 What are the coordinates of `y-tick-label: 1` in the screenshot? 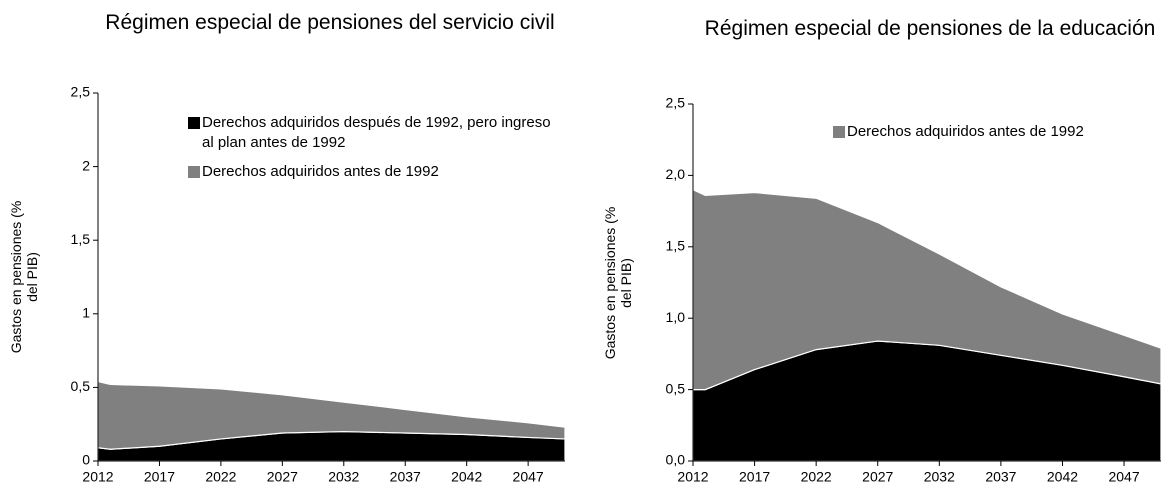 It's located at (86, 313).